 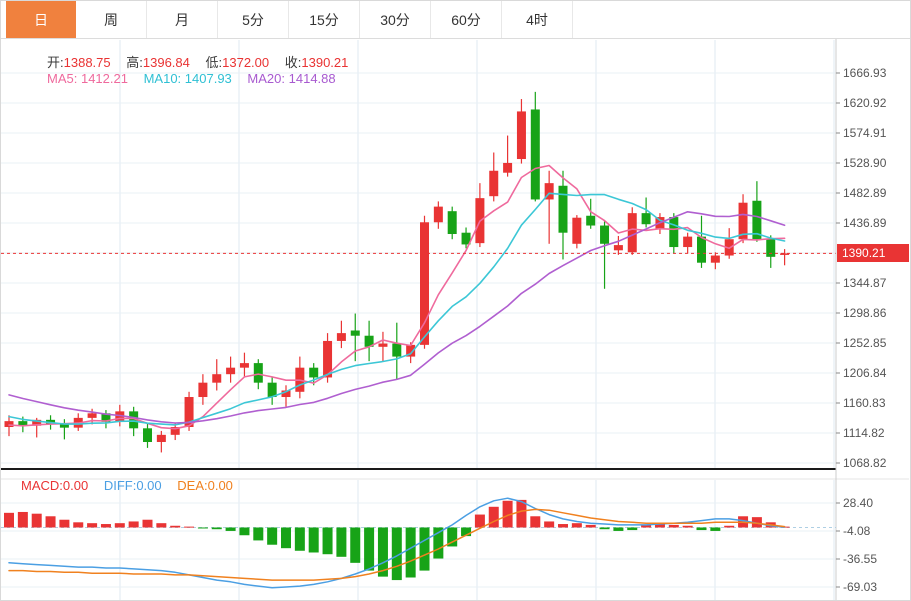 I want to click on ma5-label: MA5:, so click(x=62, y=78).